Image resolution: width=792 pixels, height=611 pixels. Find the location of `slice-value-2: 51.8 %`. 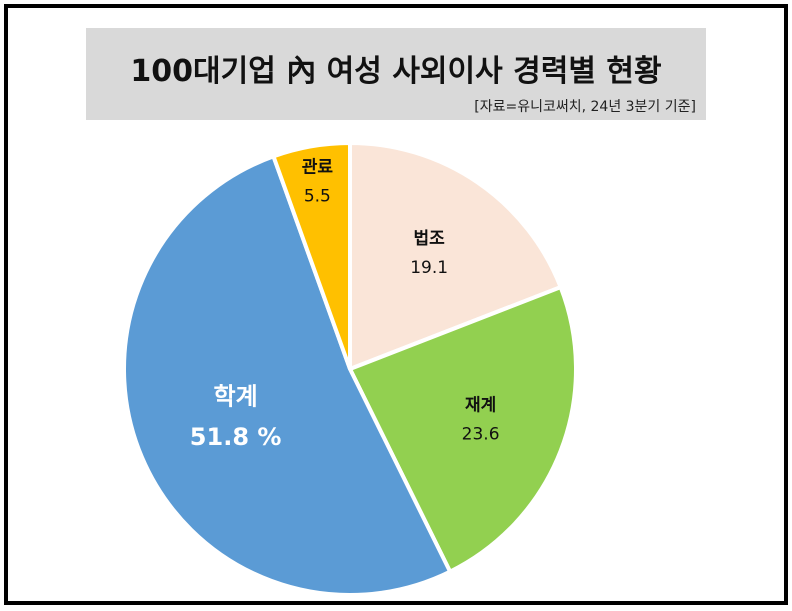

slice-value-2: 51.8 % is located at coordinates (236, 437).